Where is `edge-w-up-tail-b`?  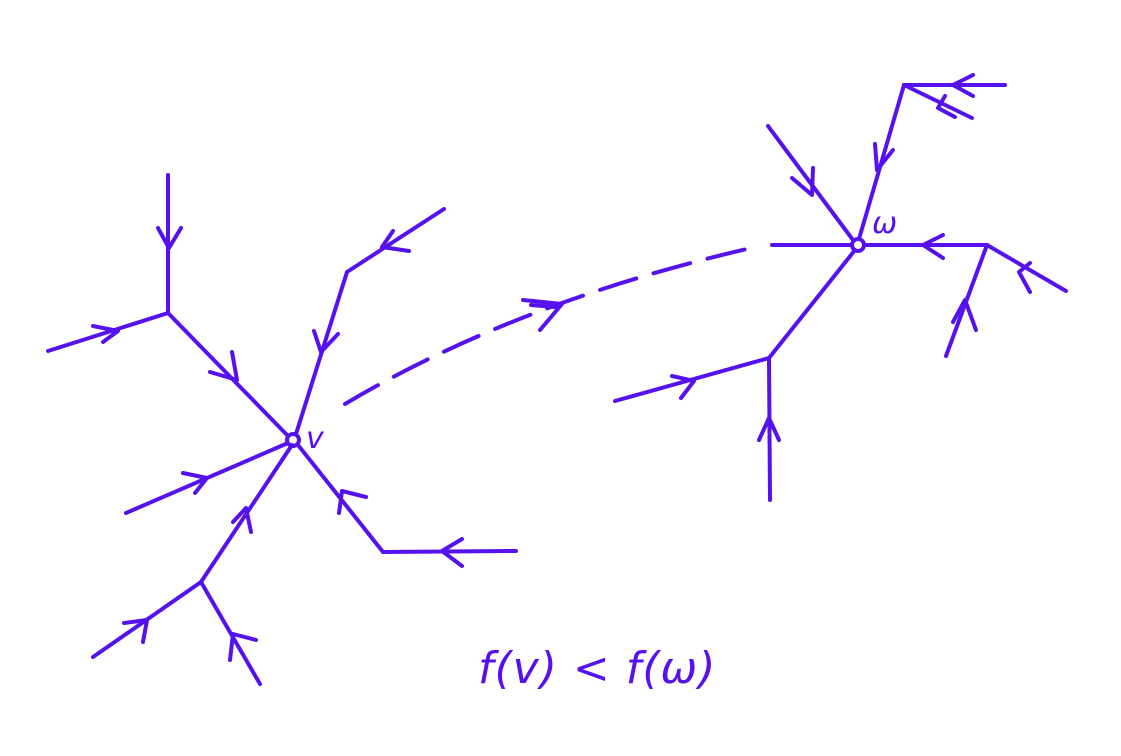
edge-w-up-tail-b is located at coordinates (938, 101).